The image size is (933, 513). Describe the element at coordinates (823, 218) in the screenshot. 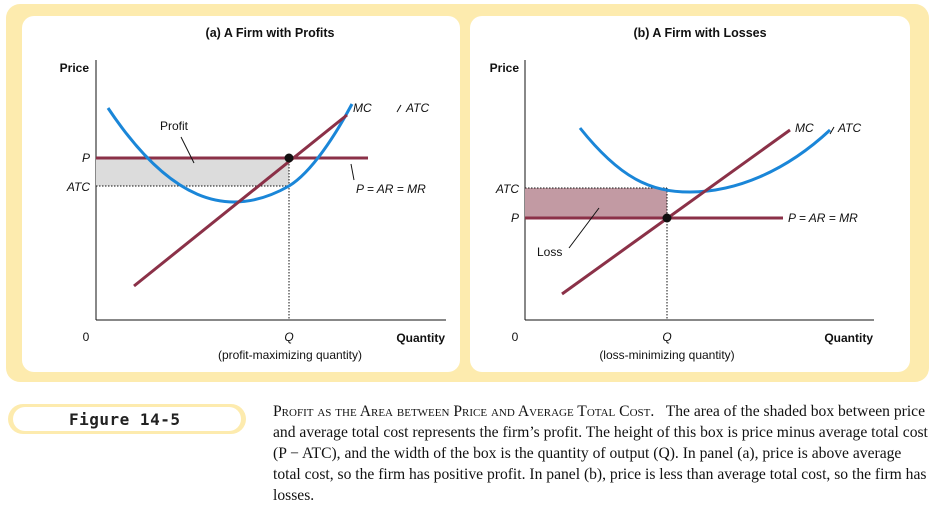

I see `panel-b-price-line-label: P = AR = MR` at that location.